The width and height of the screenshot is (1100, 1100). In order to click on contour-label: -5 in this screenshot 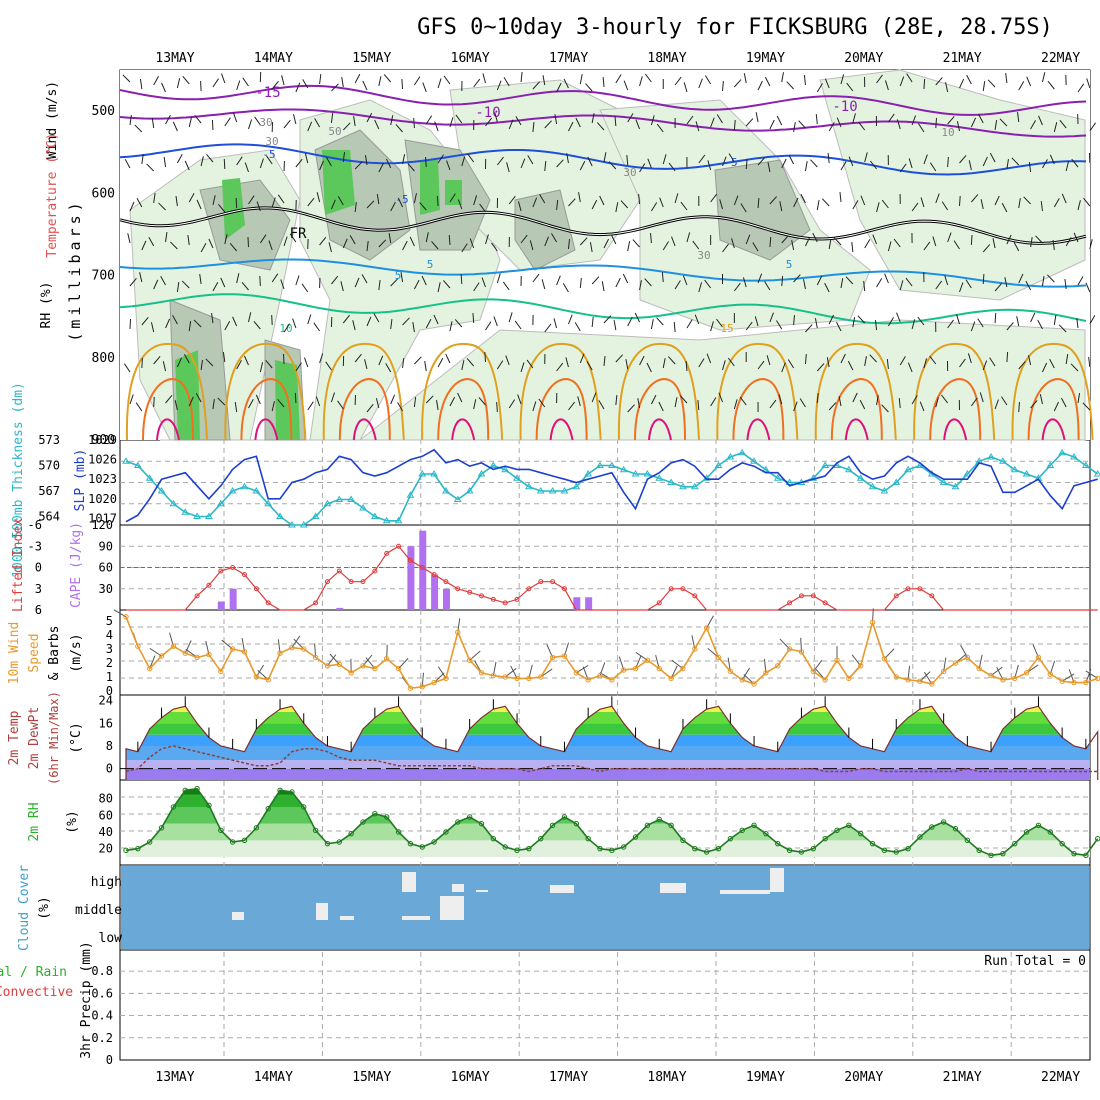, I will do `click(730, 162)`.